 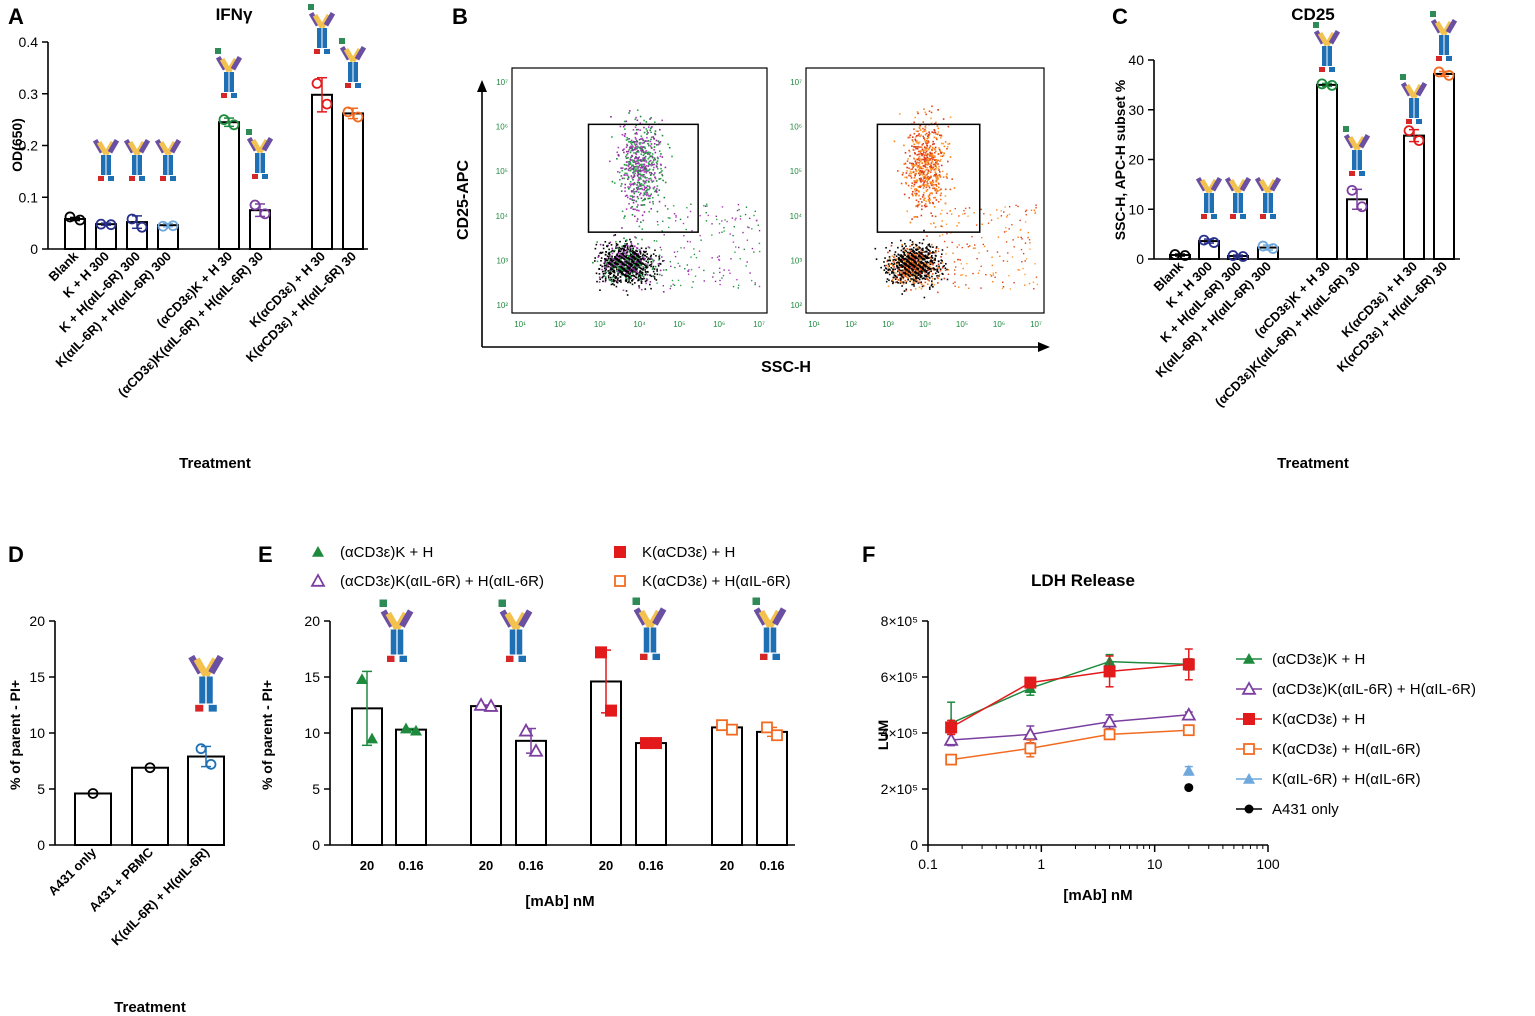 What do you see at coordinates (1136, 110) in the screenshot?
I see `y-tick-label: 30` at bounding box center [1136, 110].